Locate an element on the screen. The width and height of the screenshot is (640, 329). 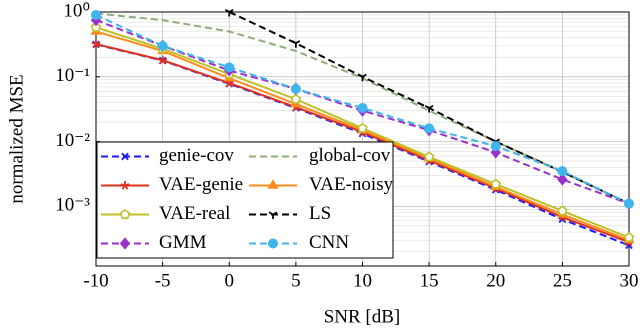
x-tick-label: 20 is located at coordinates (495, 280).